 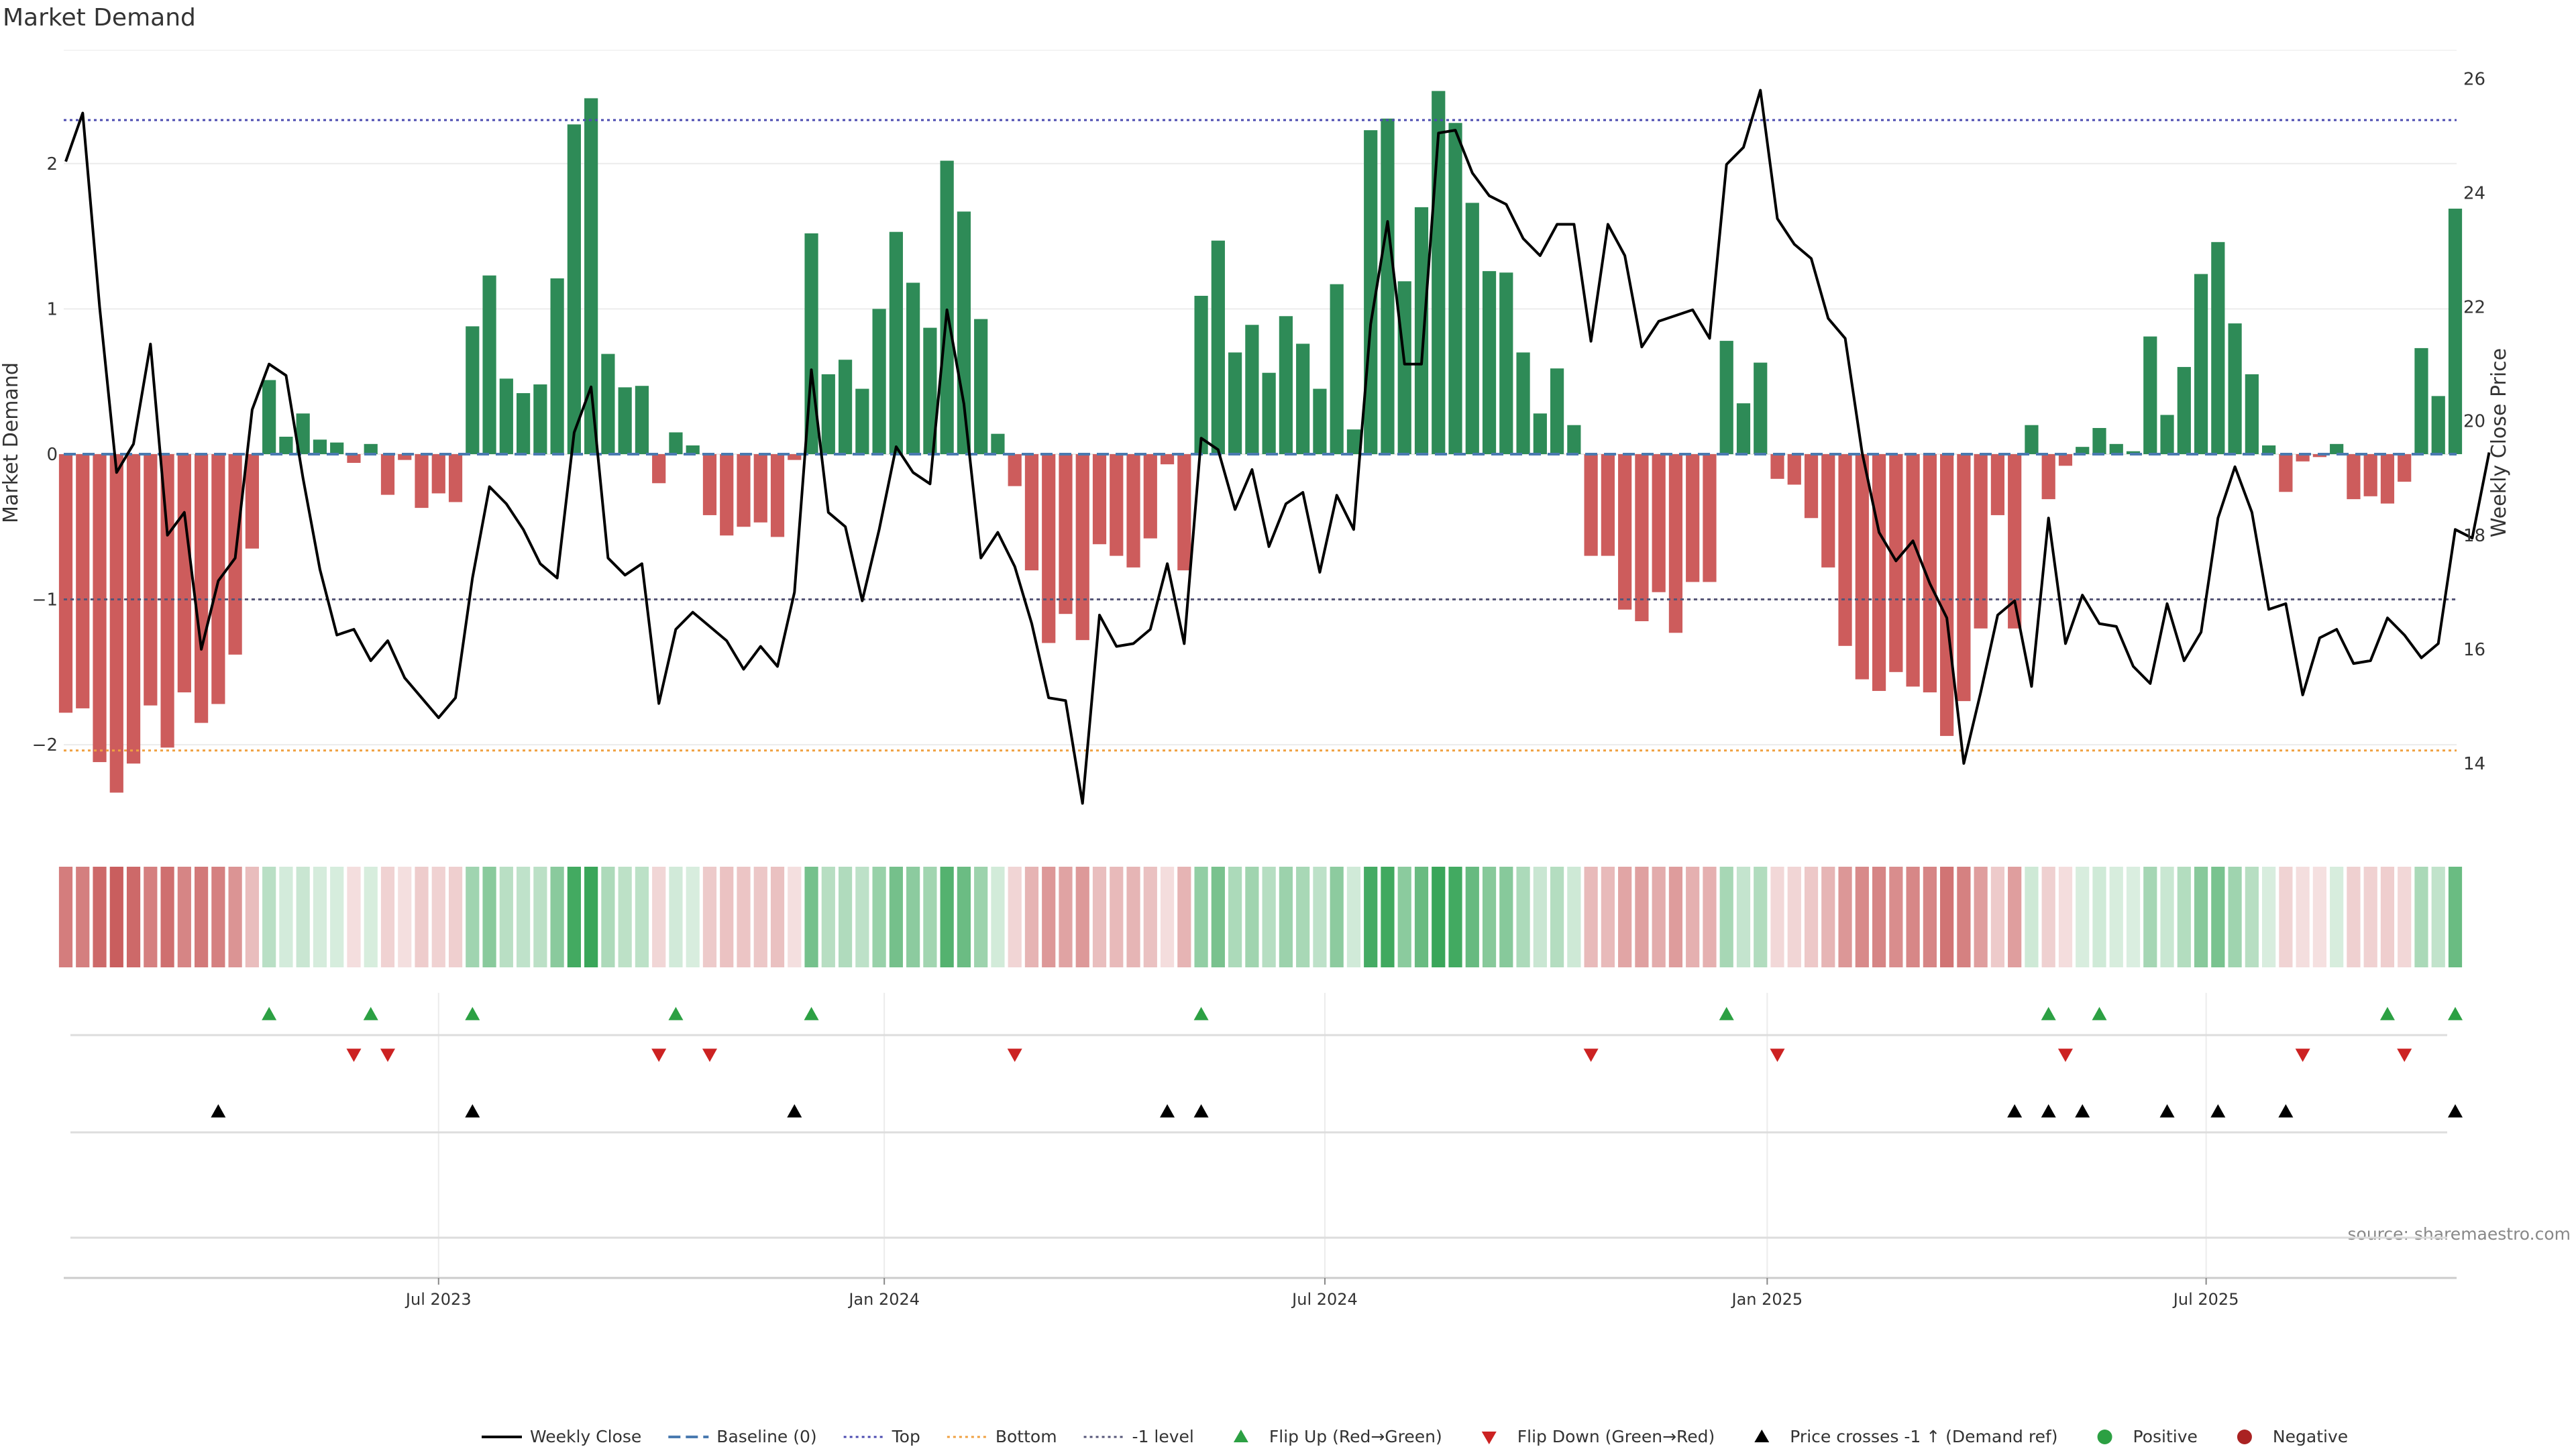 What do you see at coordinates (45, 745) in the screenshot?
I see `y-tick-label: −2` at bounding box center [45, 745].